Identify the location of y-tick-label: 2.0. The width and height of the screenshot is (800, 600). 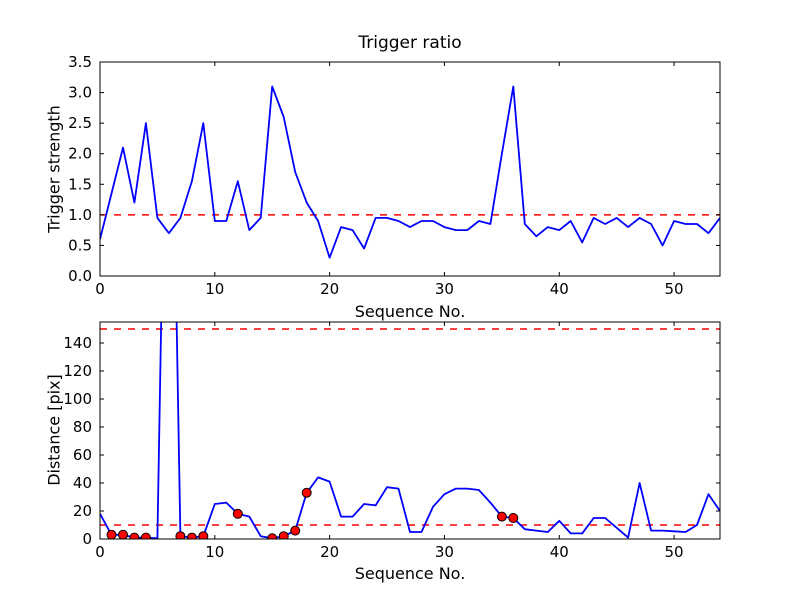
(80, 154).